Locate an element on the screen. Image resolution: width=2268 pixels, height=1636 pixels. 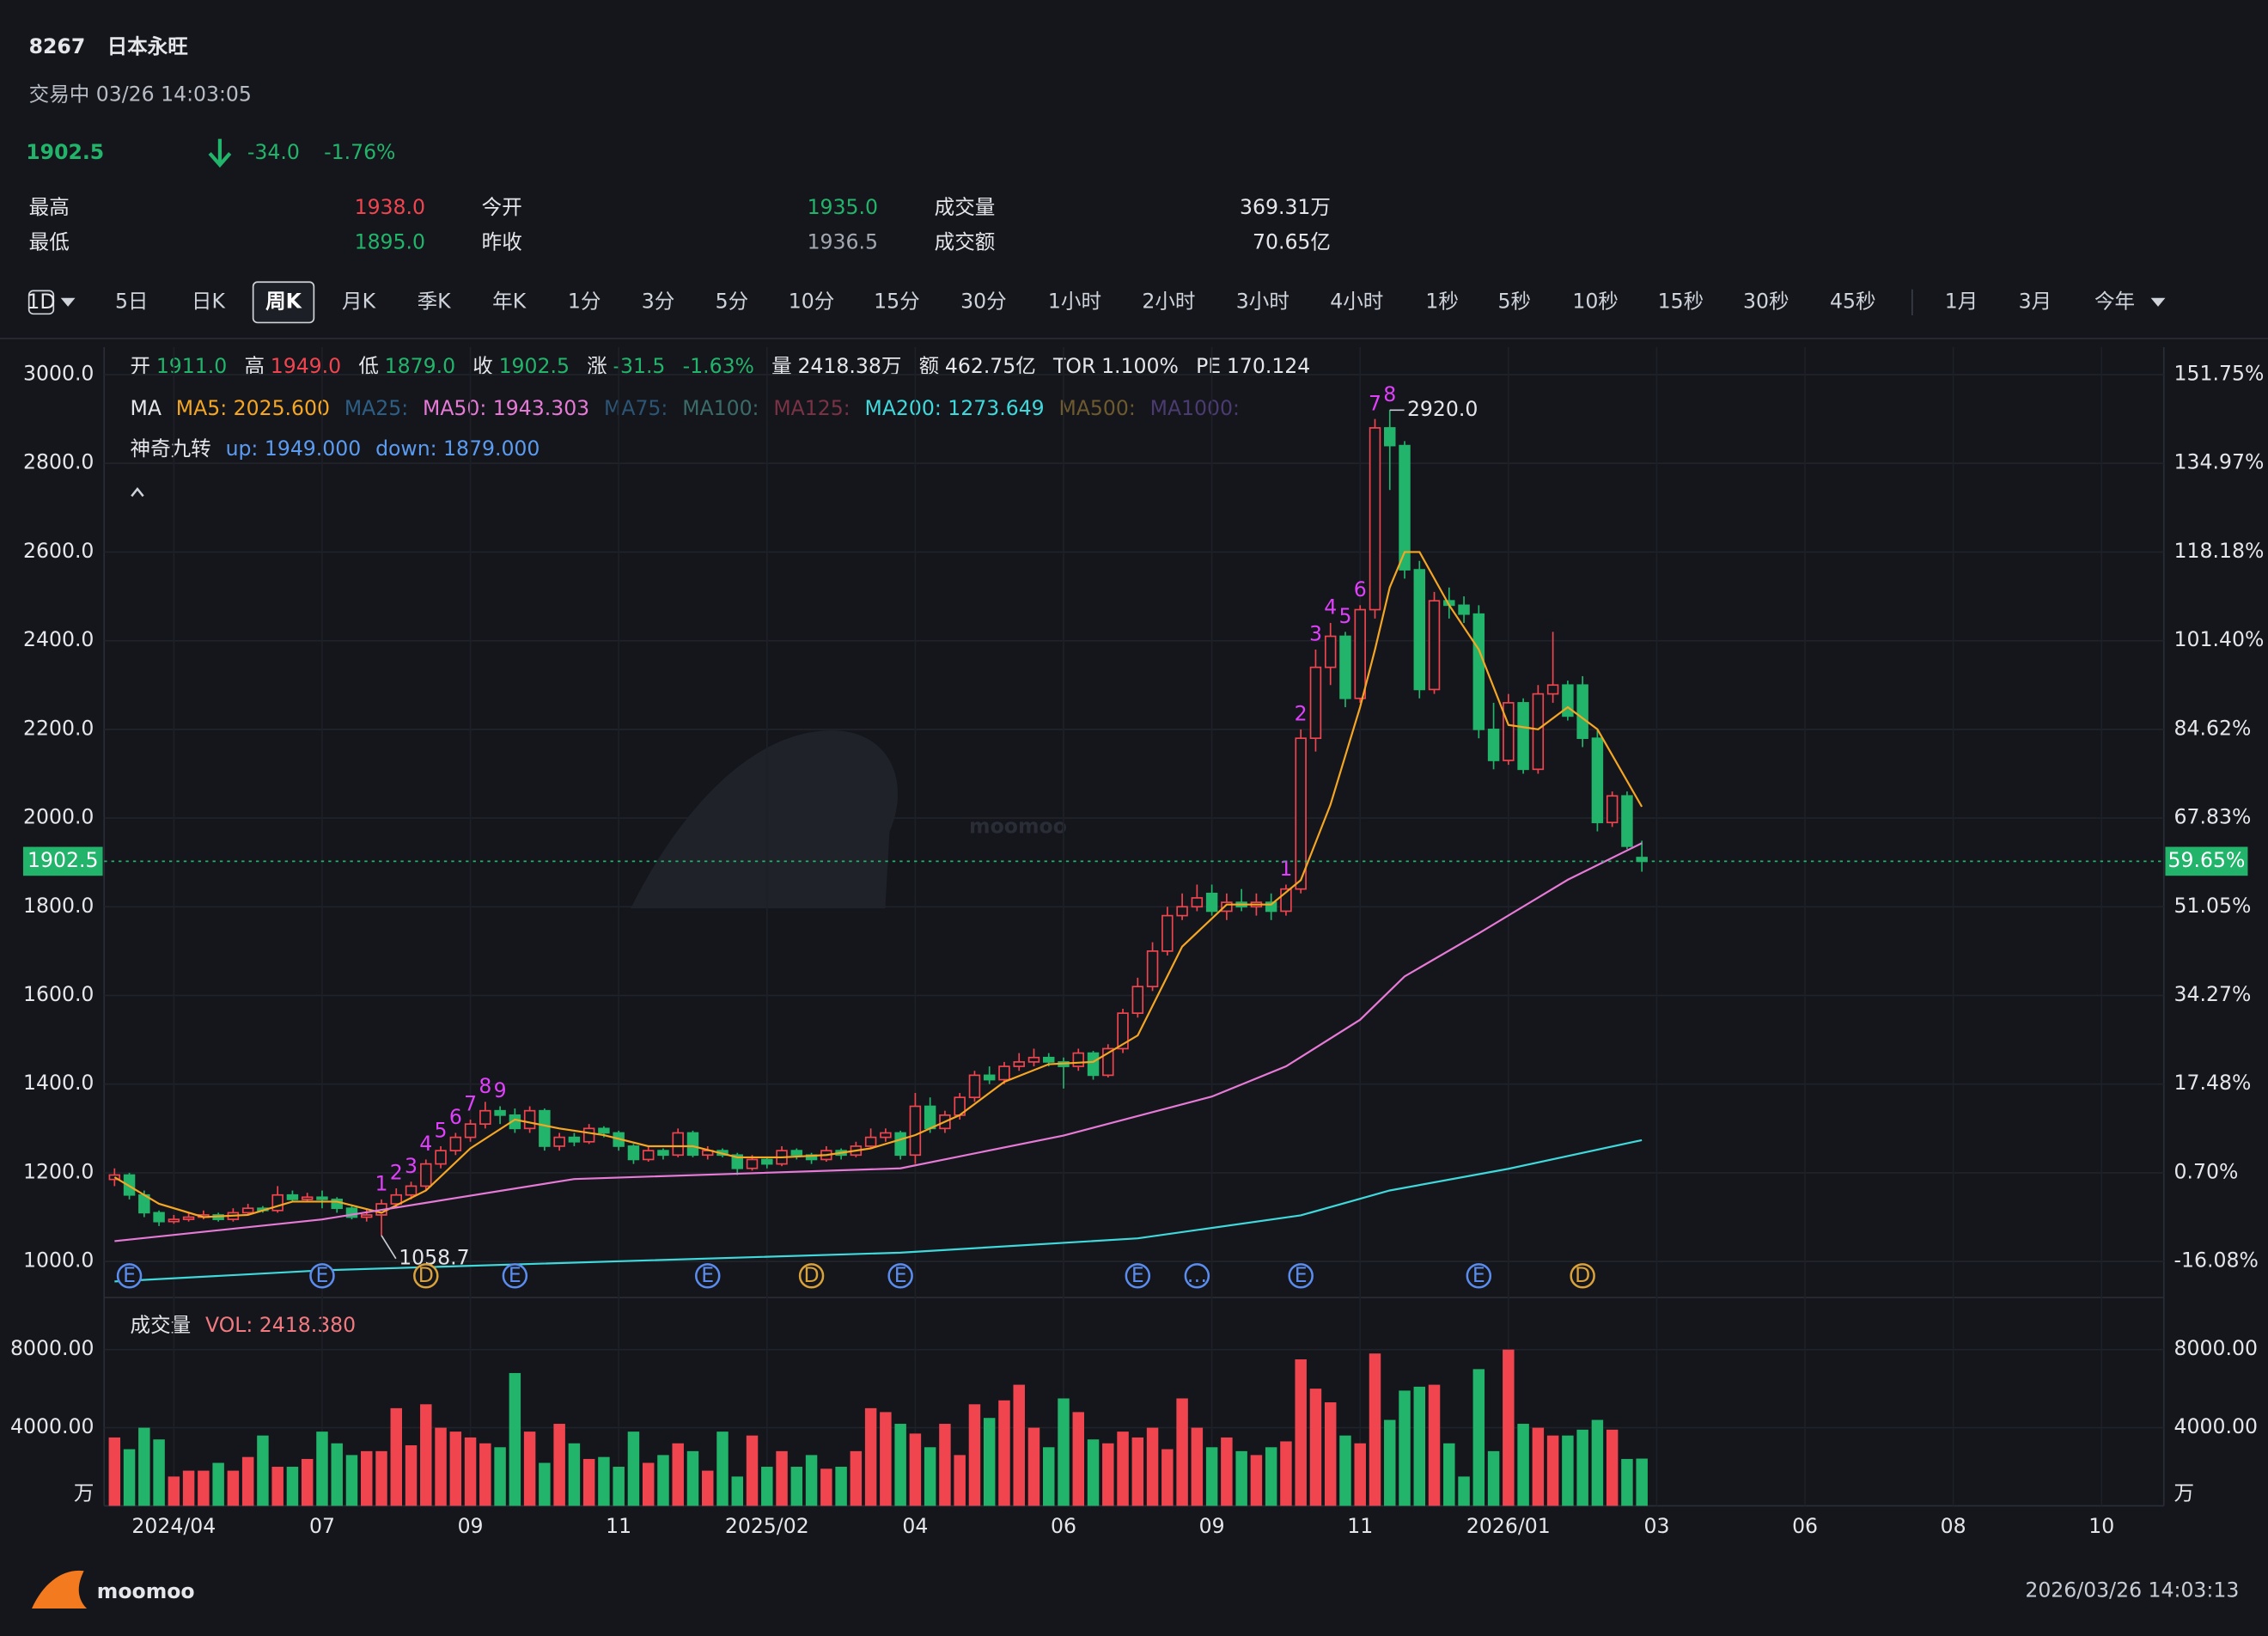
interval-tab: 年K is located at coordinates (510, 301).